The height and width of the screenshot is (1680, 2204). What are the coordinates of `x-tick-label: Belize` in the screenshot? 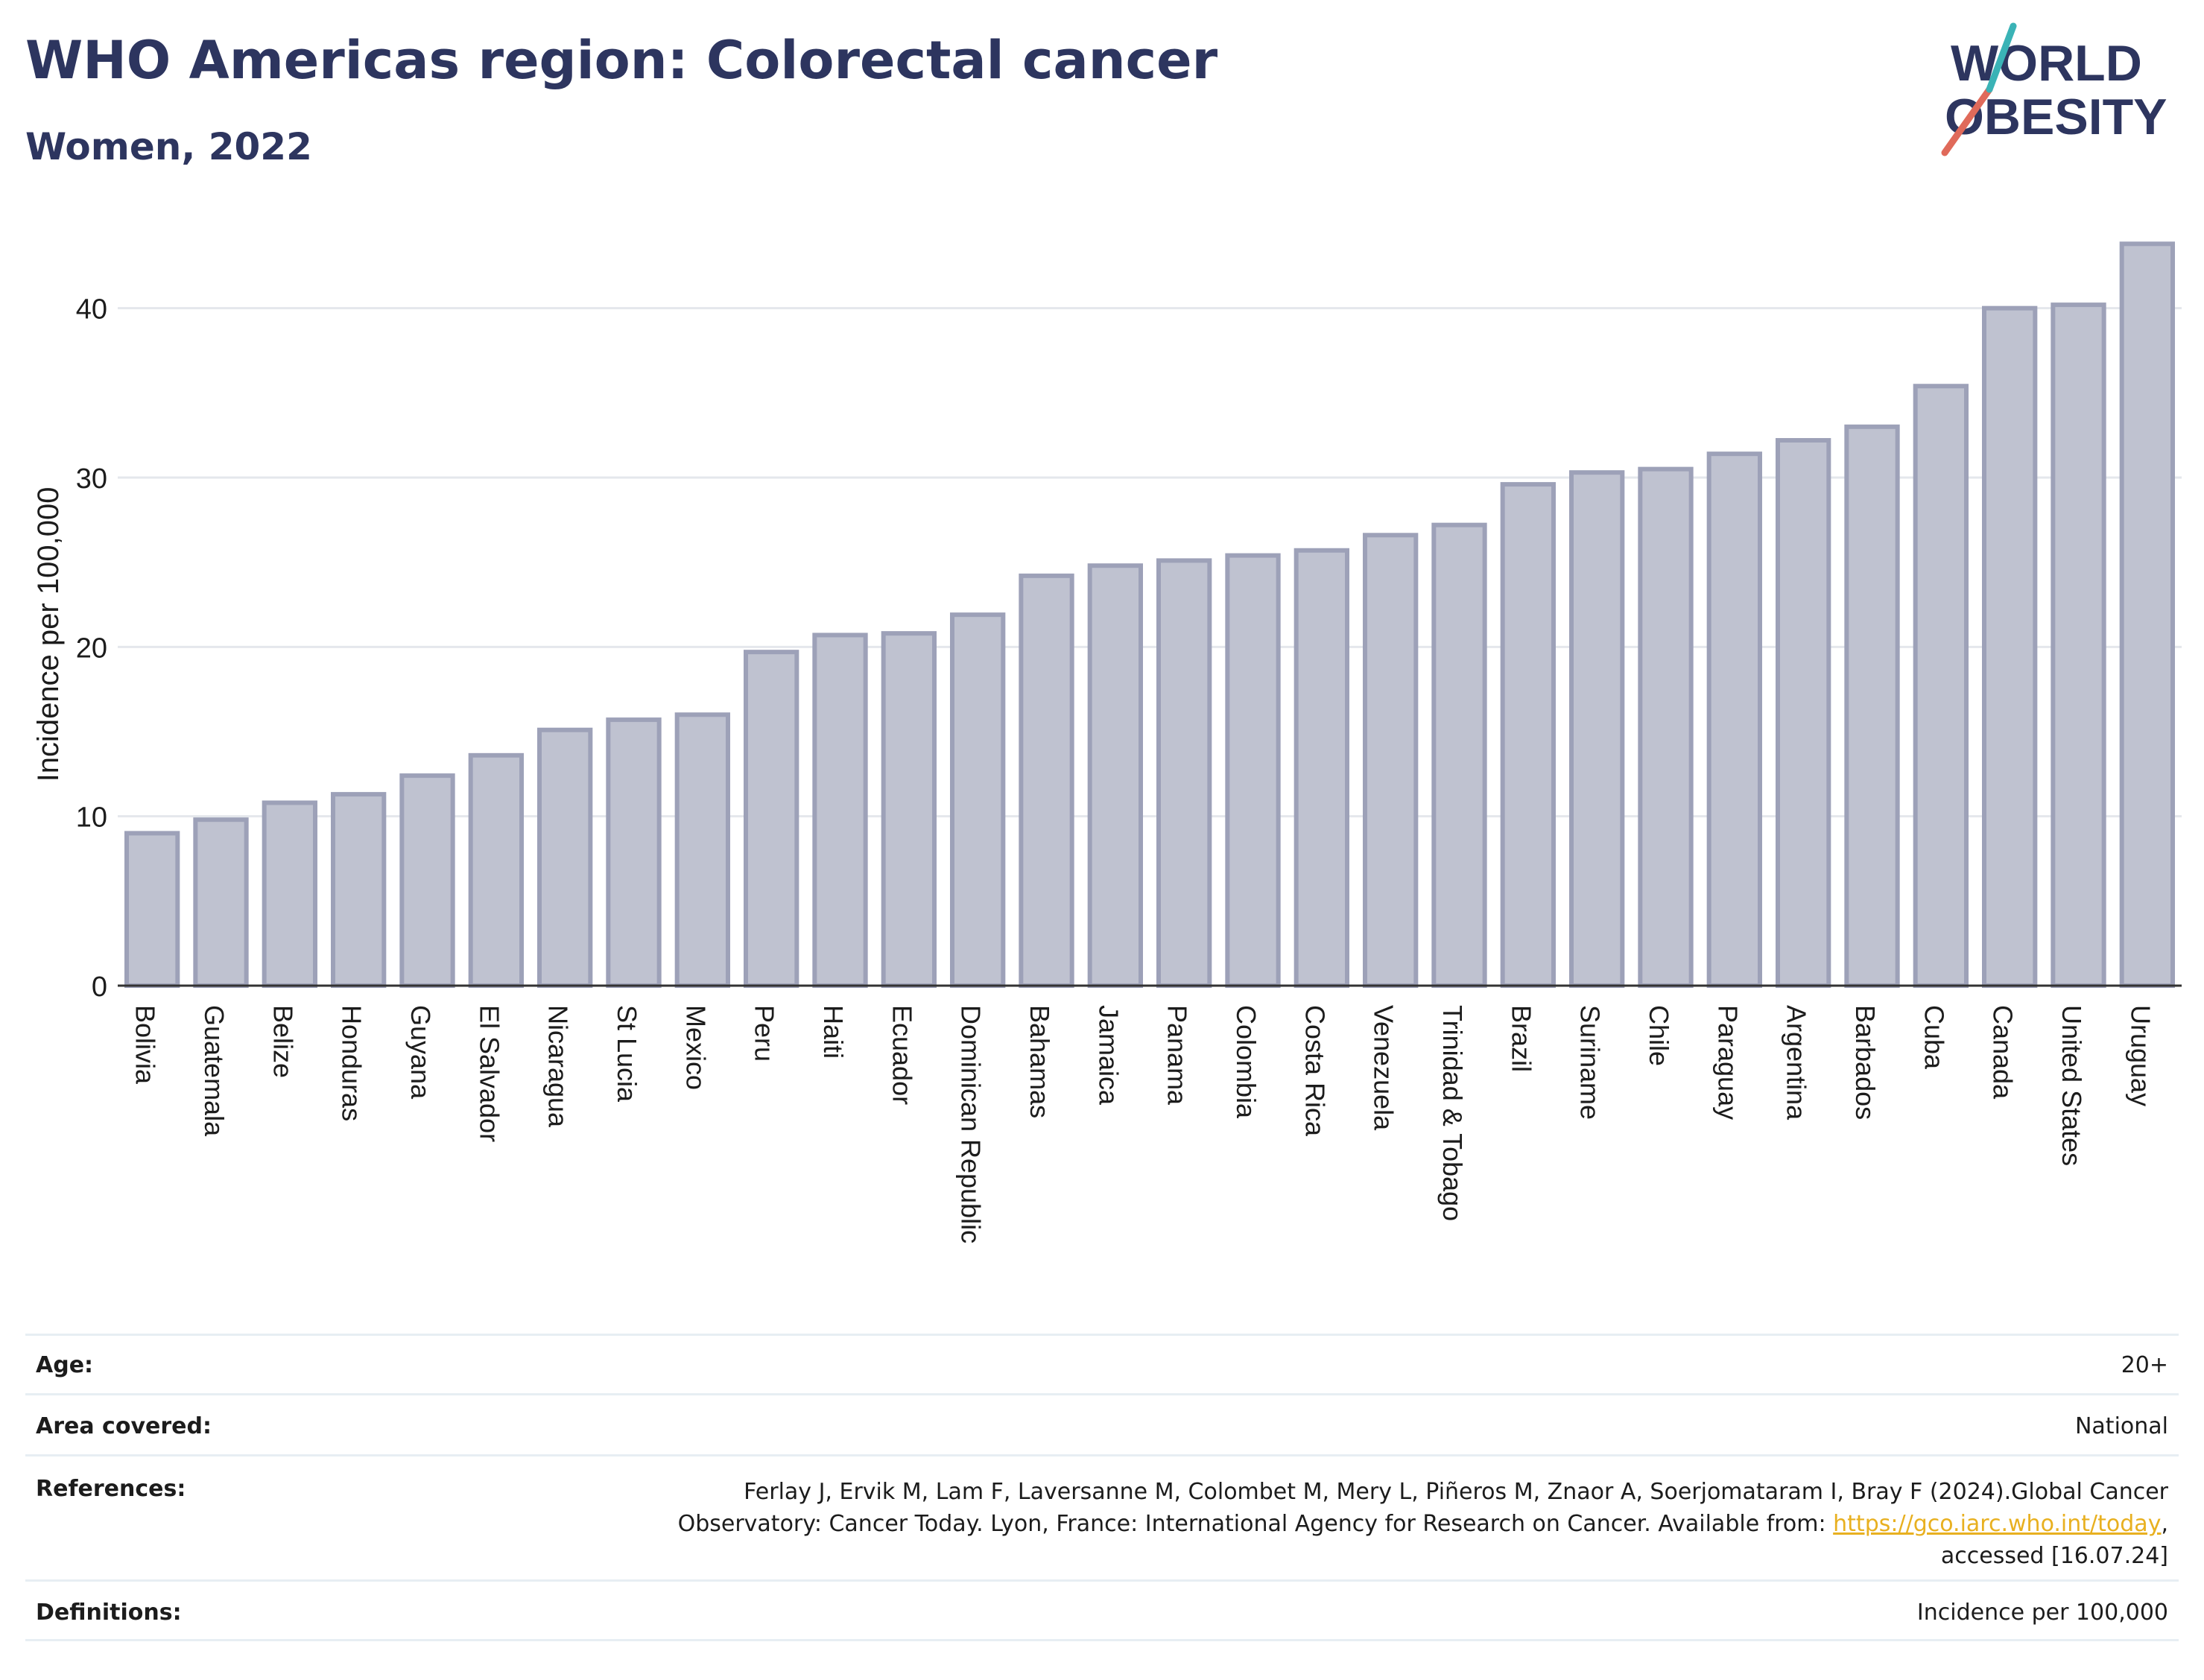 It's located at (282, 1041).